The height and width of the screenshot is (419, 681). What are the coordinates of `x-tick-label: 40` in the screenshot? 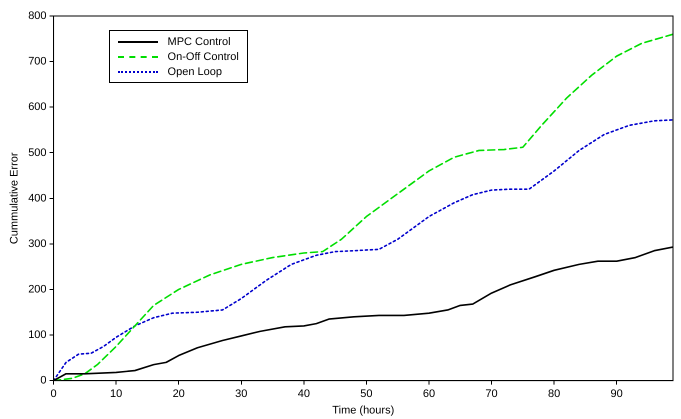 It's located at (304, 394).